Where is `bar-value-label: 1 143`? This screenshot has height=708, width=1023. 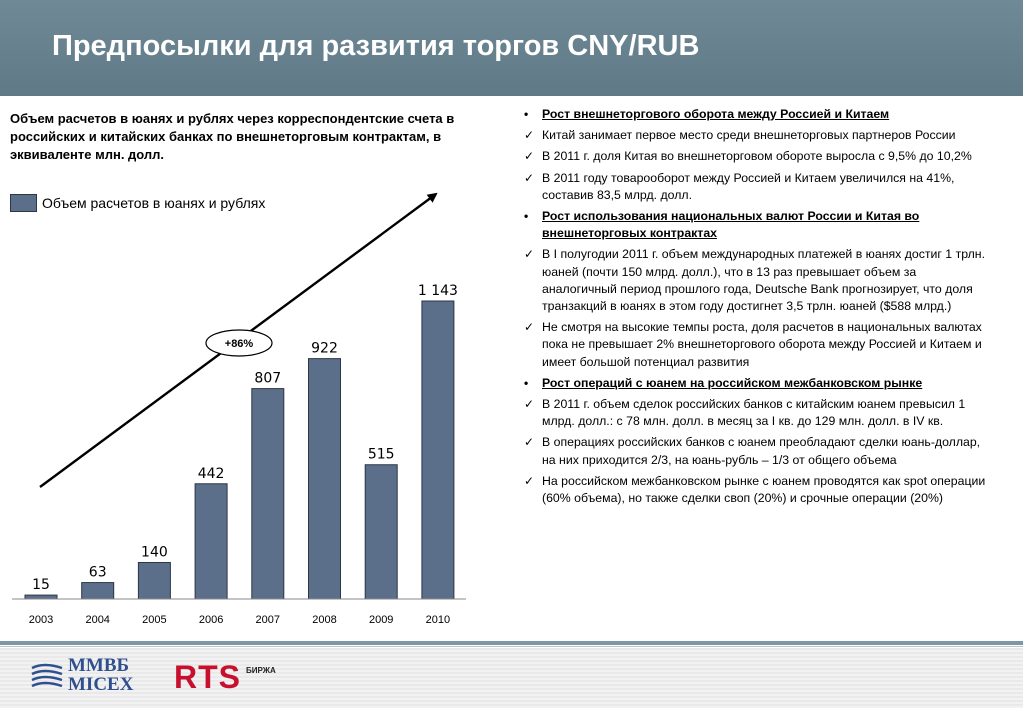
bar-value-label: 1 143 is located at coordinates (438, 291).